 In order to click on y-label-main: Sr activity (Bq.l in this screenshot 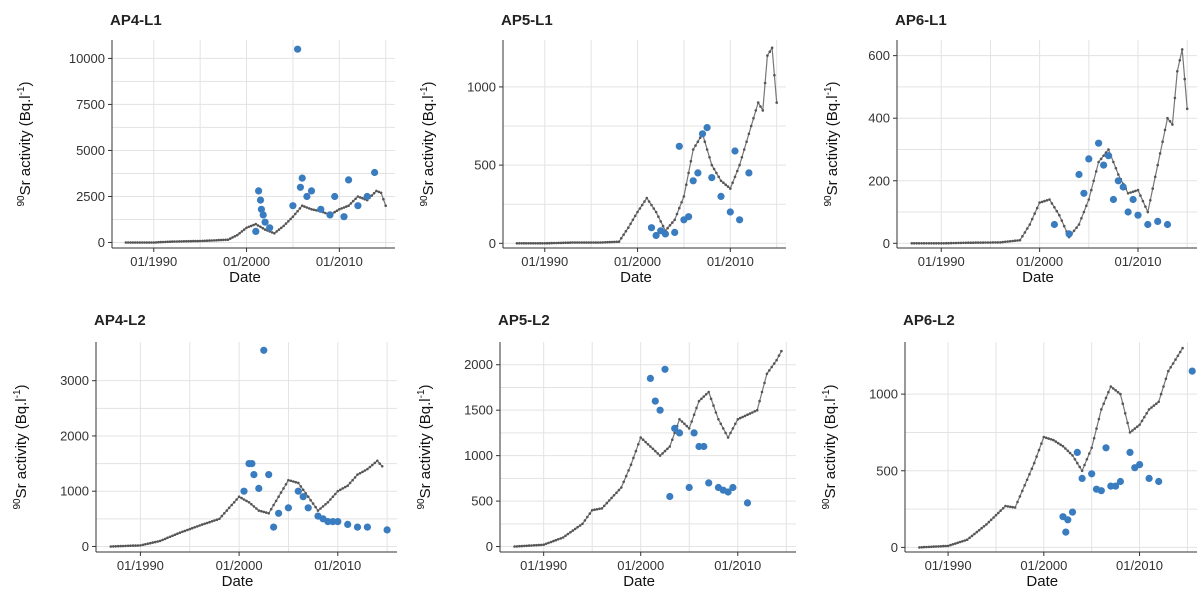, I will do `click(25, 145)`.